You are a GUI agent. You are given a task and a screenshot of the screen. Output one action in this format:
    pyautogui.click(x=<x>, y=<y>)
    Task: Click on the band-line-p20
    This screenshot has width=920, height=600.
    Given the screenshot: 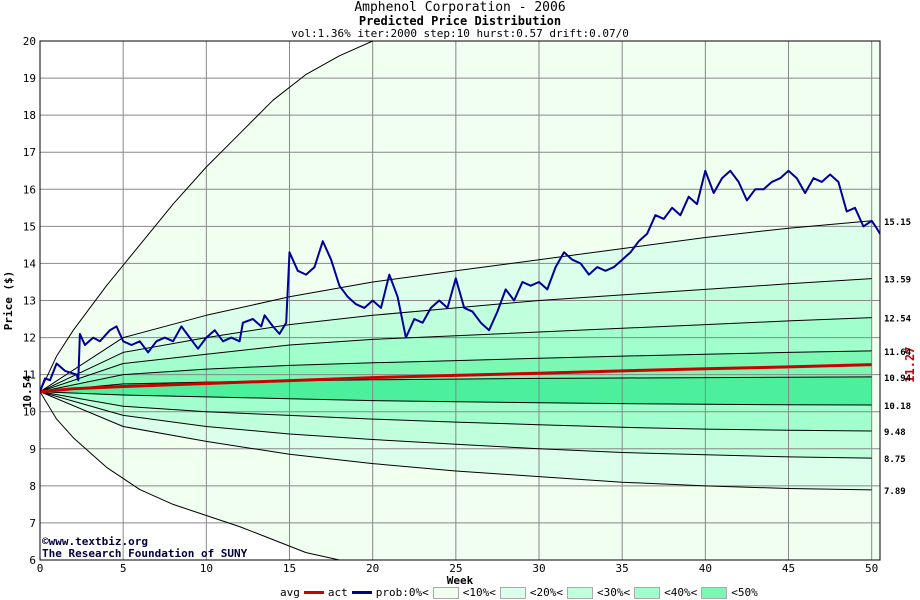 What is the action you would take?
    pyautogui.click(x=456, y=425)
    